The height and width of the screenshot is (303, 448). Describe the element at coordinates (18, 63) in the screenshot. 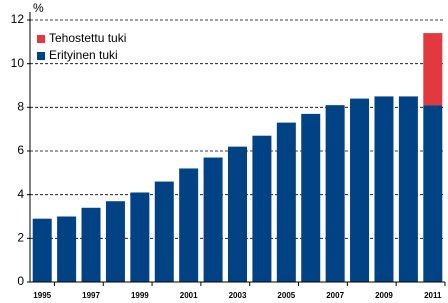

I see `y-tick-label: 10` at that location.